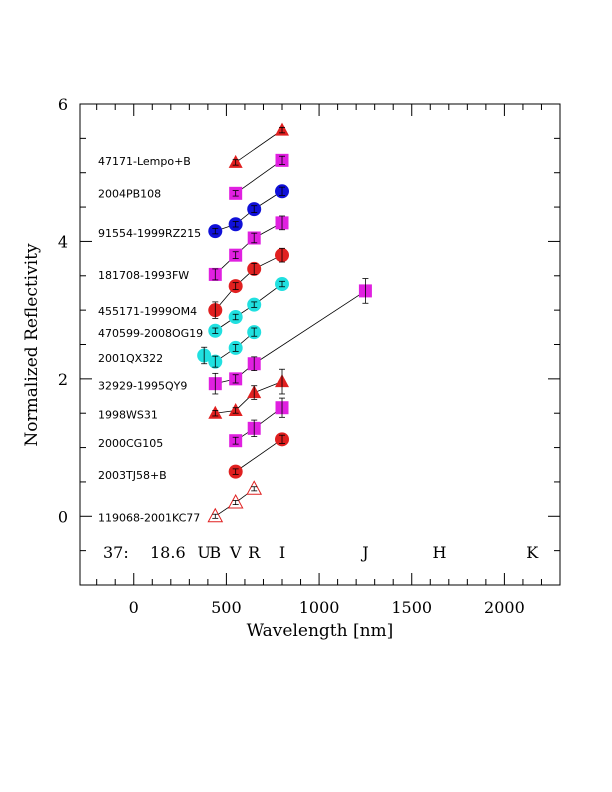 This screenshot has height=792, width=612. Describe the element at coordinates (63, 379) in the screenshot. I see `y-tick-label: 2` at that location.